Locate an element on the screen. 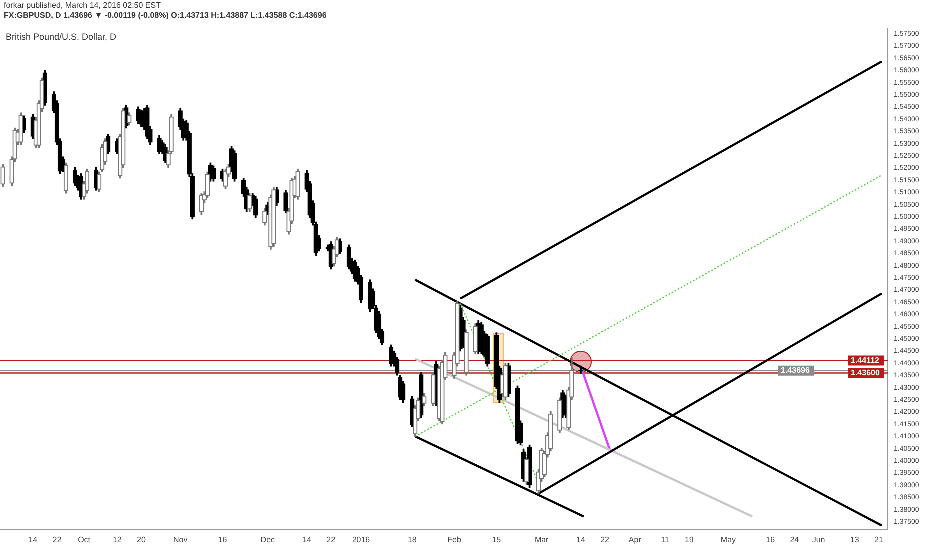 The image size is (932, 550). ref-line-label: 1.44112 is located at coordinates (865, 360).